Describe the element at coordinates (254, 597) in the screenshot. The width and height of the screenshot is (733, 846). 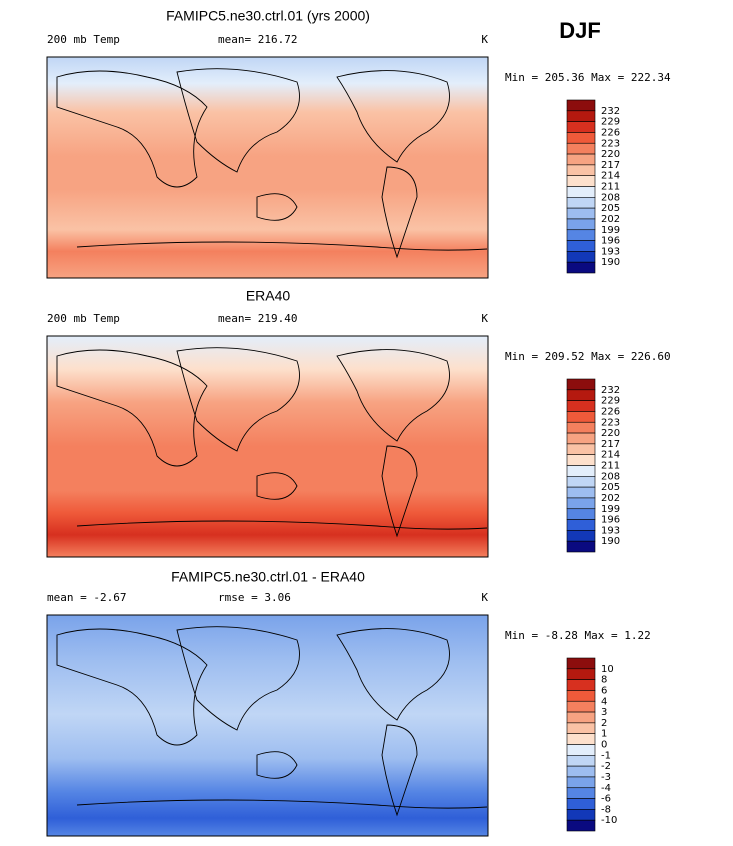
I see `center-string: rmse = 3.06` at that location.